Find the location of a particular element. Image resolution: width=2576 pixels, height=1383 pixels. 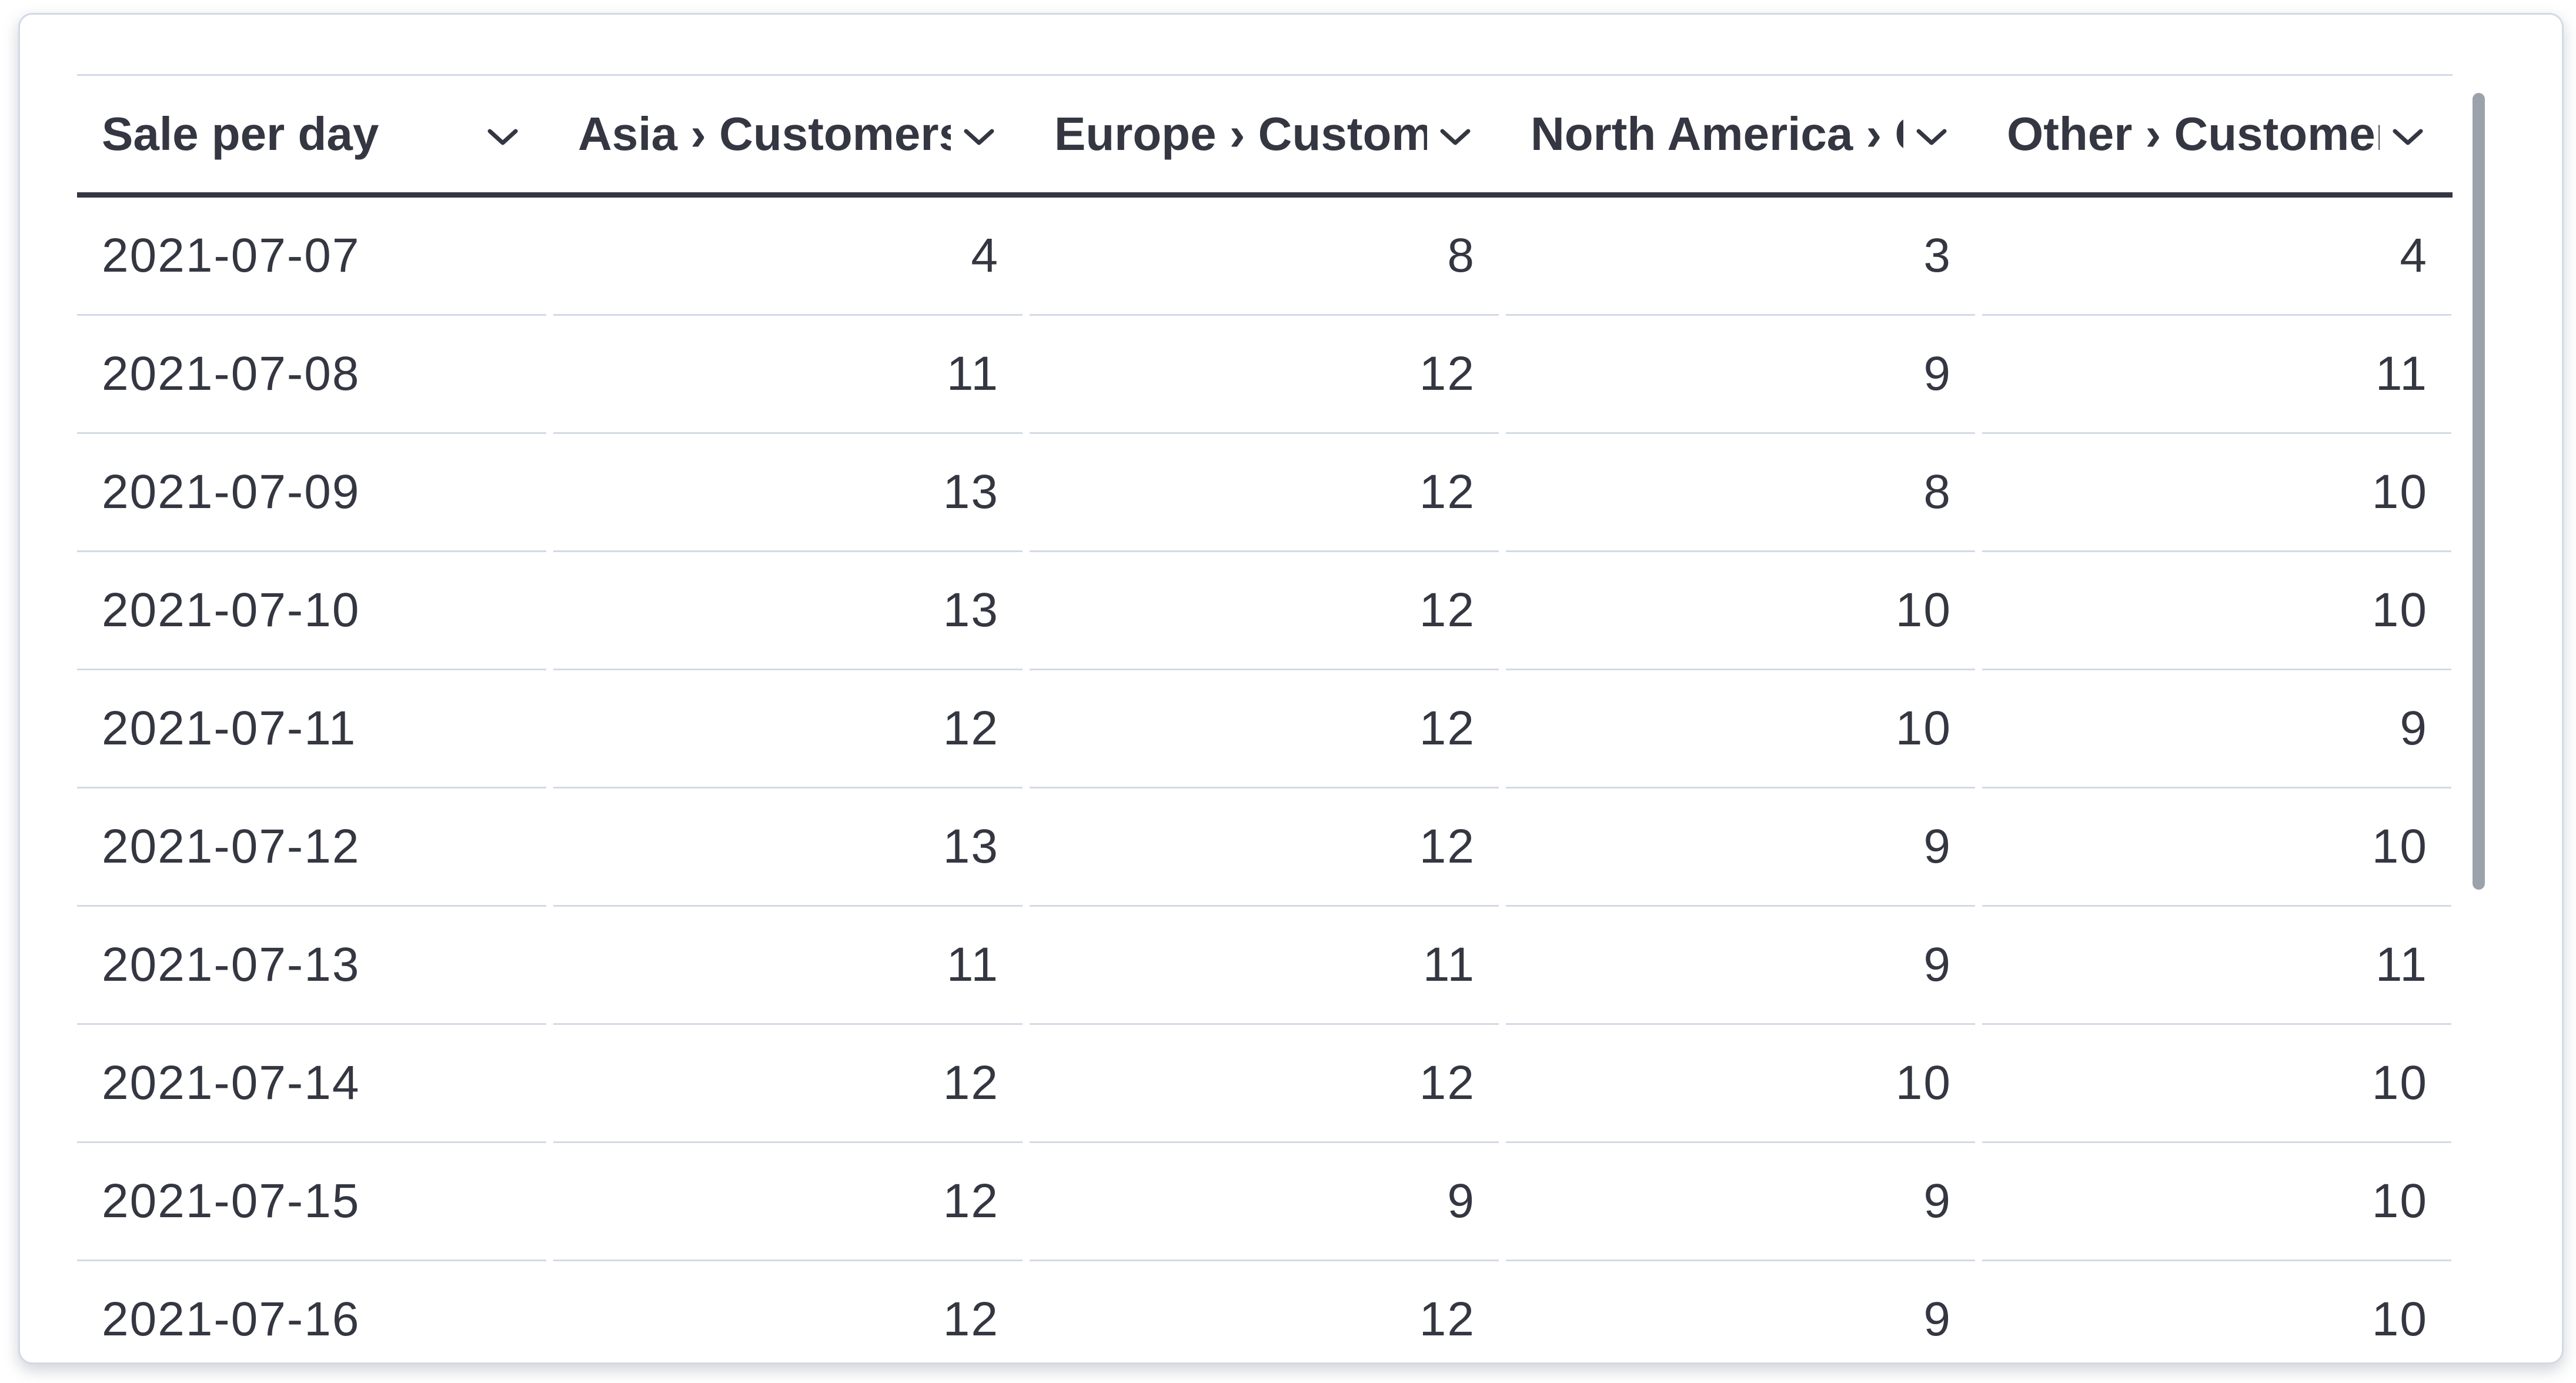

column-header-north-america-customers: North America › Customers is located at coordinates (1740, 134).